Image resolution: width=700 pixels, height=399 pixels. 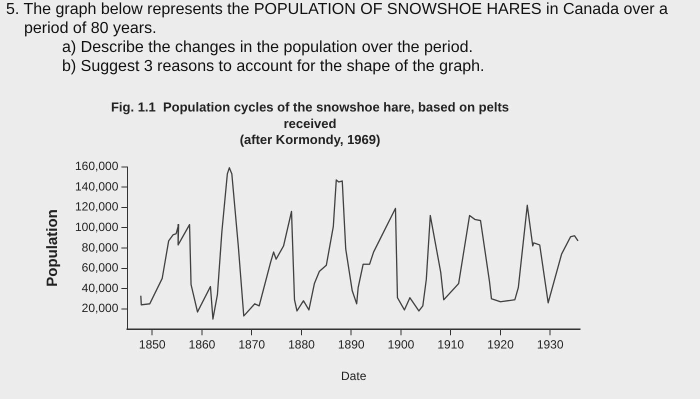 What do you see at coordinates (53, 248) in the screenshot?
I see `y-axis-title: Population` at bounding box center [53, 248].